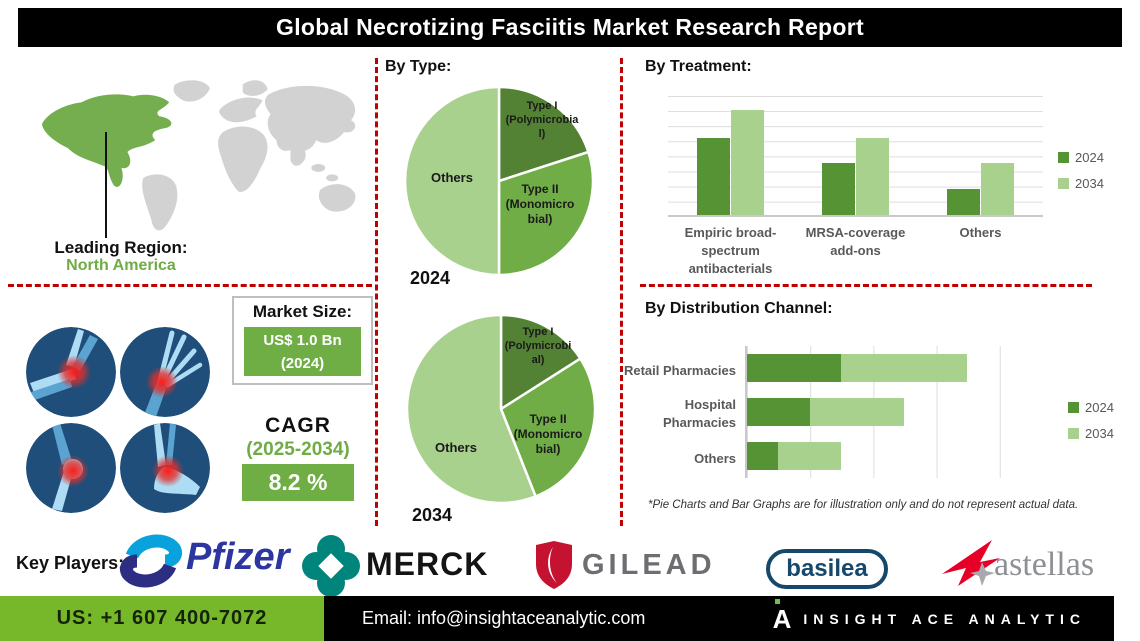  I want to click on key-player-basilea: basilea, so click(827, 569).